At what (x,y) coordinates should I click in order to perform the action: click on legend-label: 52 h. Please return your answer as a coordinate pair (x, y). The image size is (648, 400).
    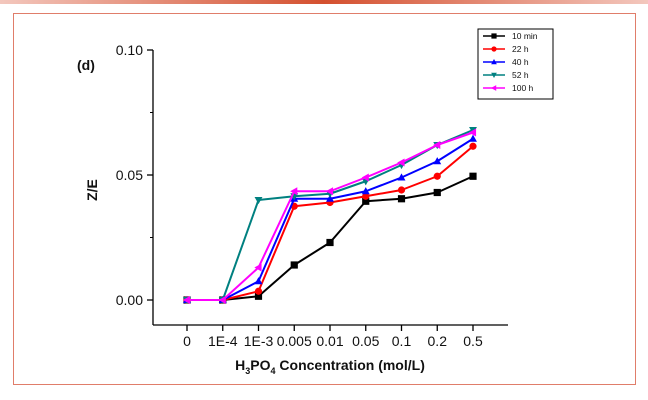
    Looking at the image, I should click on (520, 75).